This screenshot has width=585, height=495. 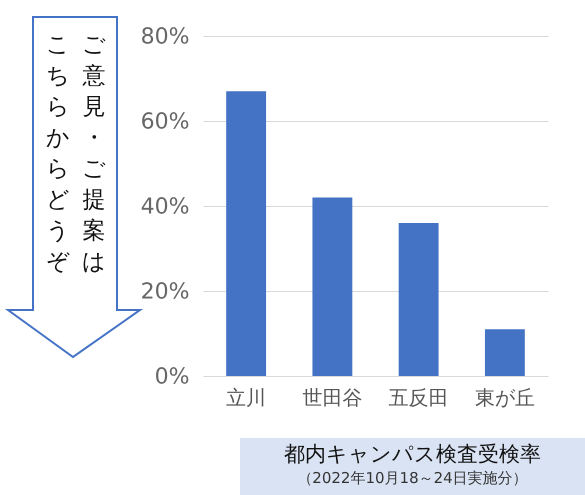 What do you see at coordinates (165, 122) in the screenshot?
I see `y-tick-label: 60%` at bounding box center [165, 122].